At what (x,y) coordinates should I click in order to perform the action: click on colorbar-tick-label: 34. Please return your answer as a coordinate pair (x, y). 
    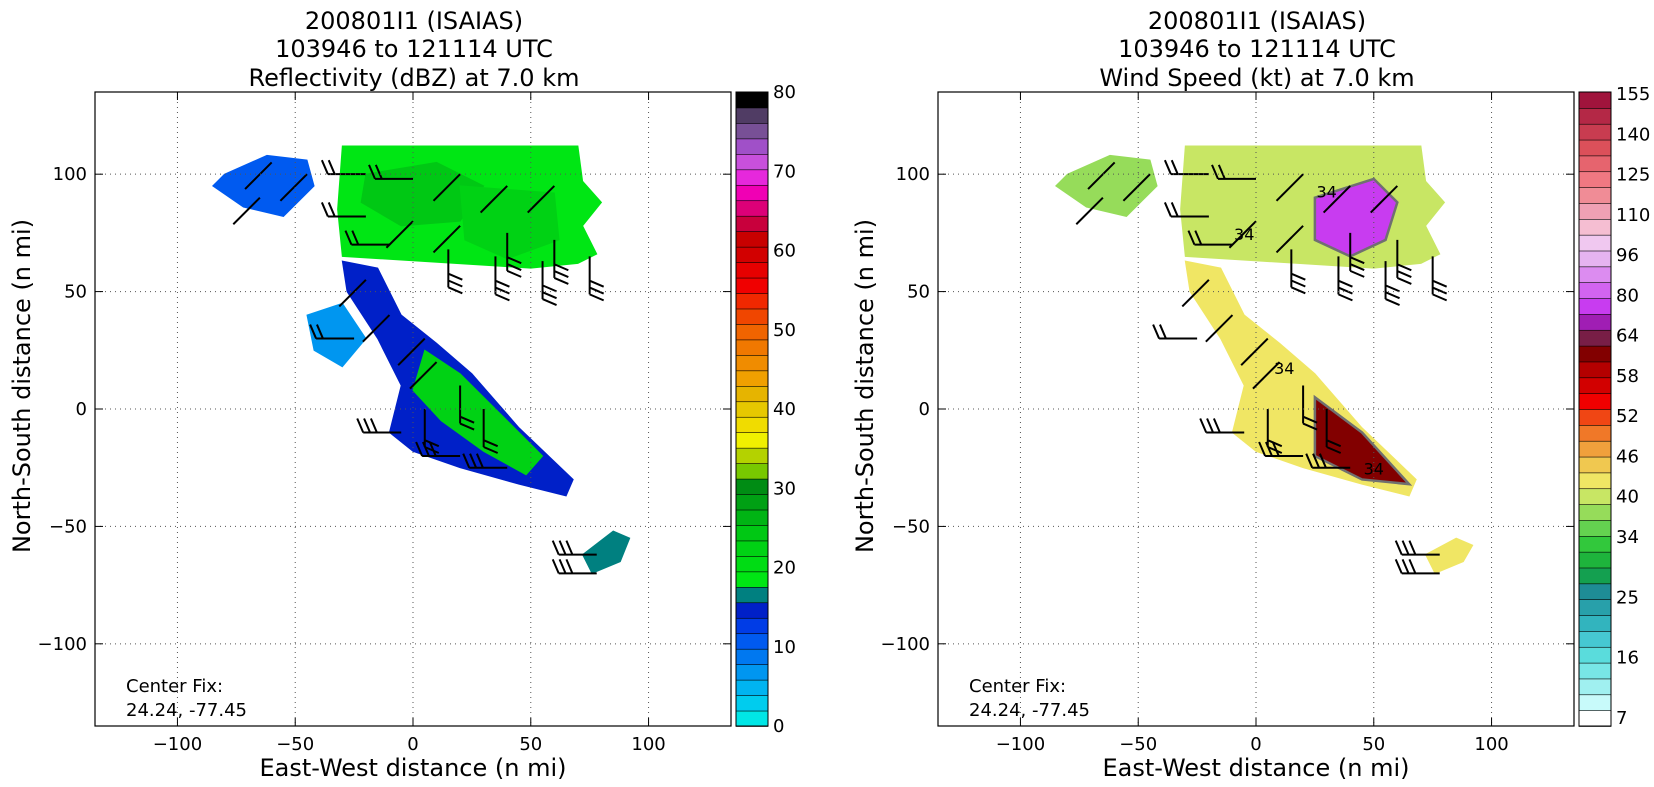
    Looking at the image, I should click on (1627, 537).